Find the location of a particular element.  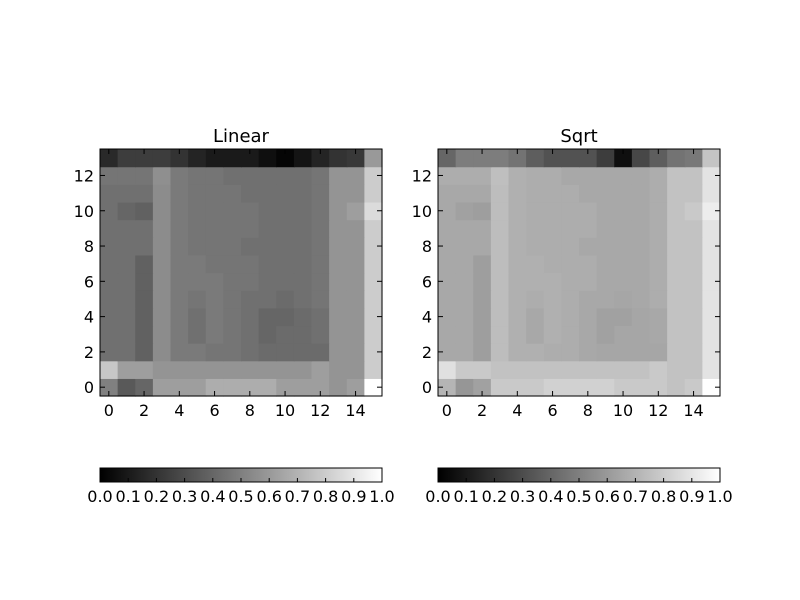

colorbar-ticks: 0.0 0.1 0.2 0.3 0.4 0.5 0.6 0.7 0.8 0.9 1.0 is located at coordinates (241, 492).